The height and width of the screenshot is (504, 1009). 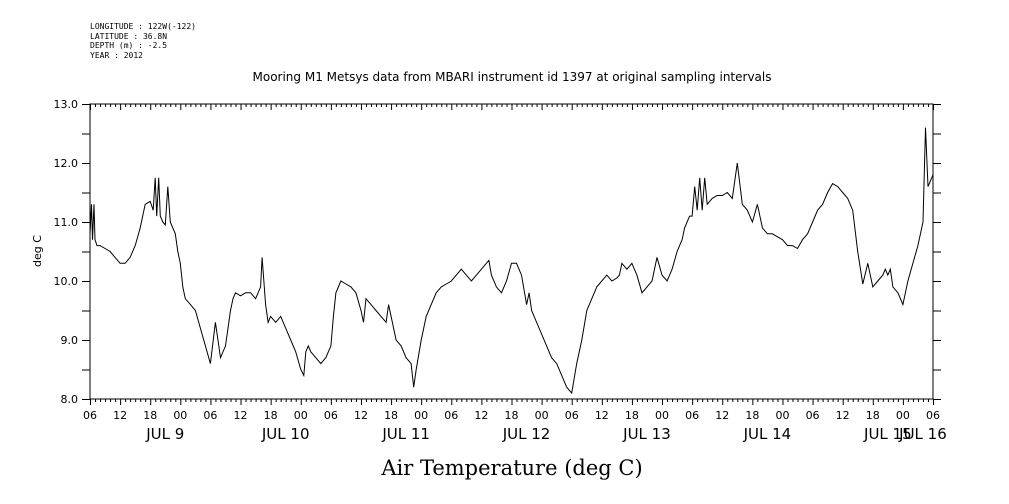 What do you see at coordinates (887, 434) in the screenshot?
I see `x-day-label: JUL 15` at bounding box center [887, 434].